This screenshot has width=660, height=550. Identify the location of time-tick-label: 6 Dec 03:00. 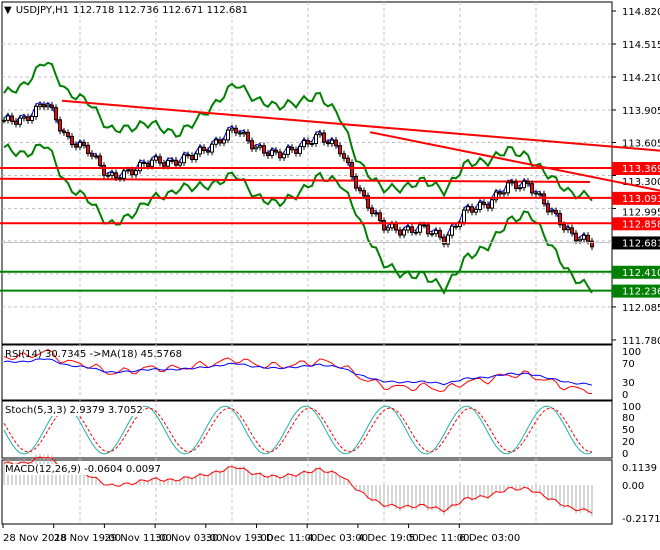
(489, 538).